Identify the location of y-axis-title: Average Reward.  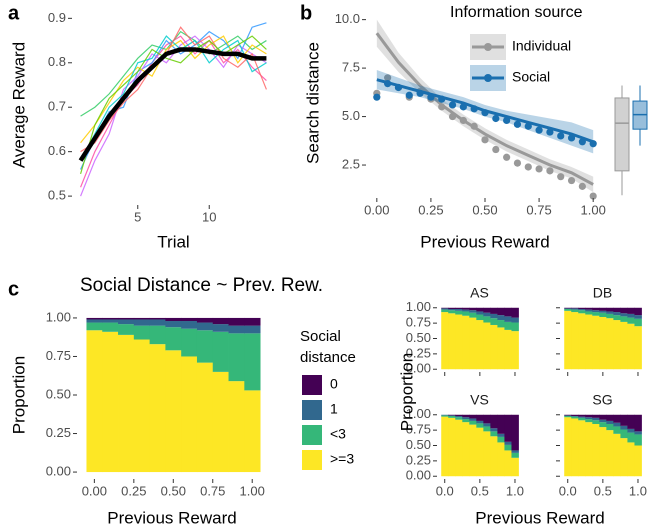
(18, 105).